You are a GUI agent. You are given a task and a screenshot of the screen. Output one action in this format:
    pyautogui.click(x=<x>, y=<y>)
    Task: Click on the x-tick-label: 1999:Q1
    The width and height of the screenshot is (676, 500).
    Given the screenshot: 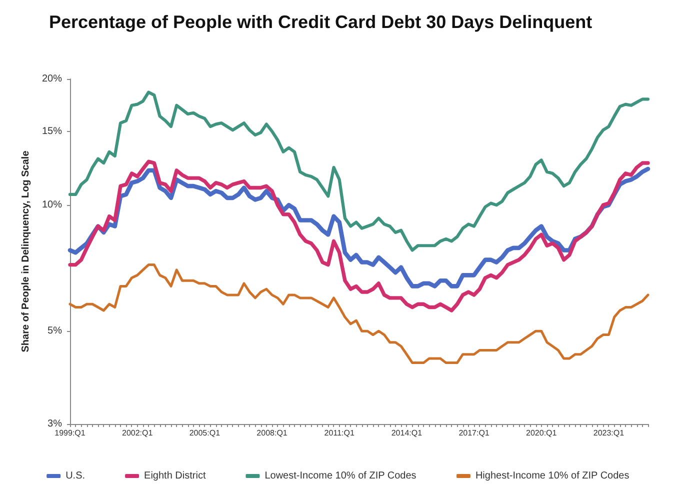 What is the action you would take?
    pyautogui.click(x=70, y=433)
    